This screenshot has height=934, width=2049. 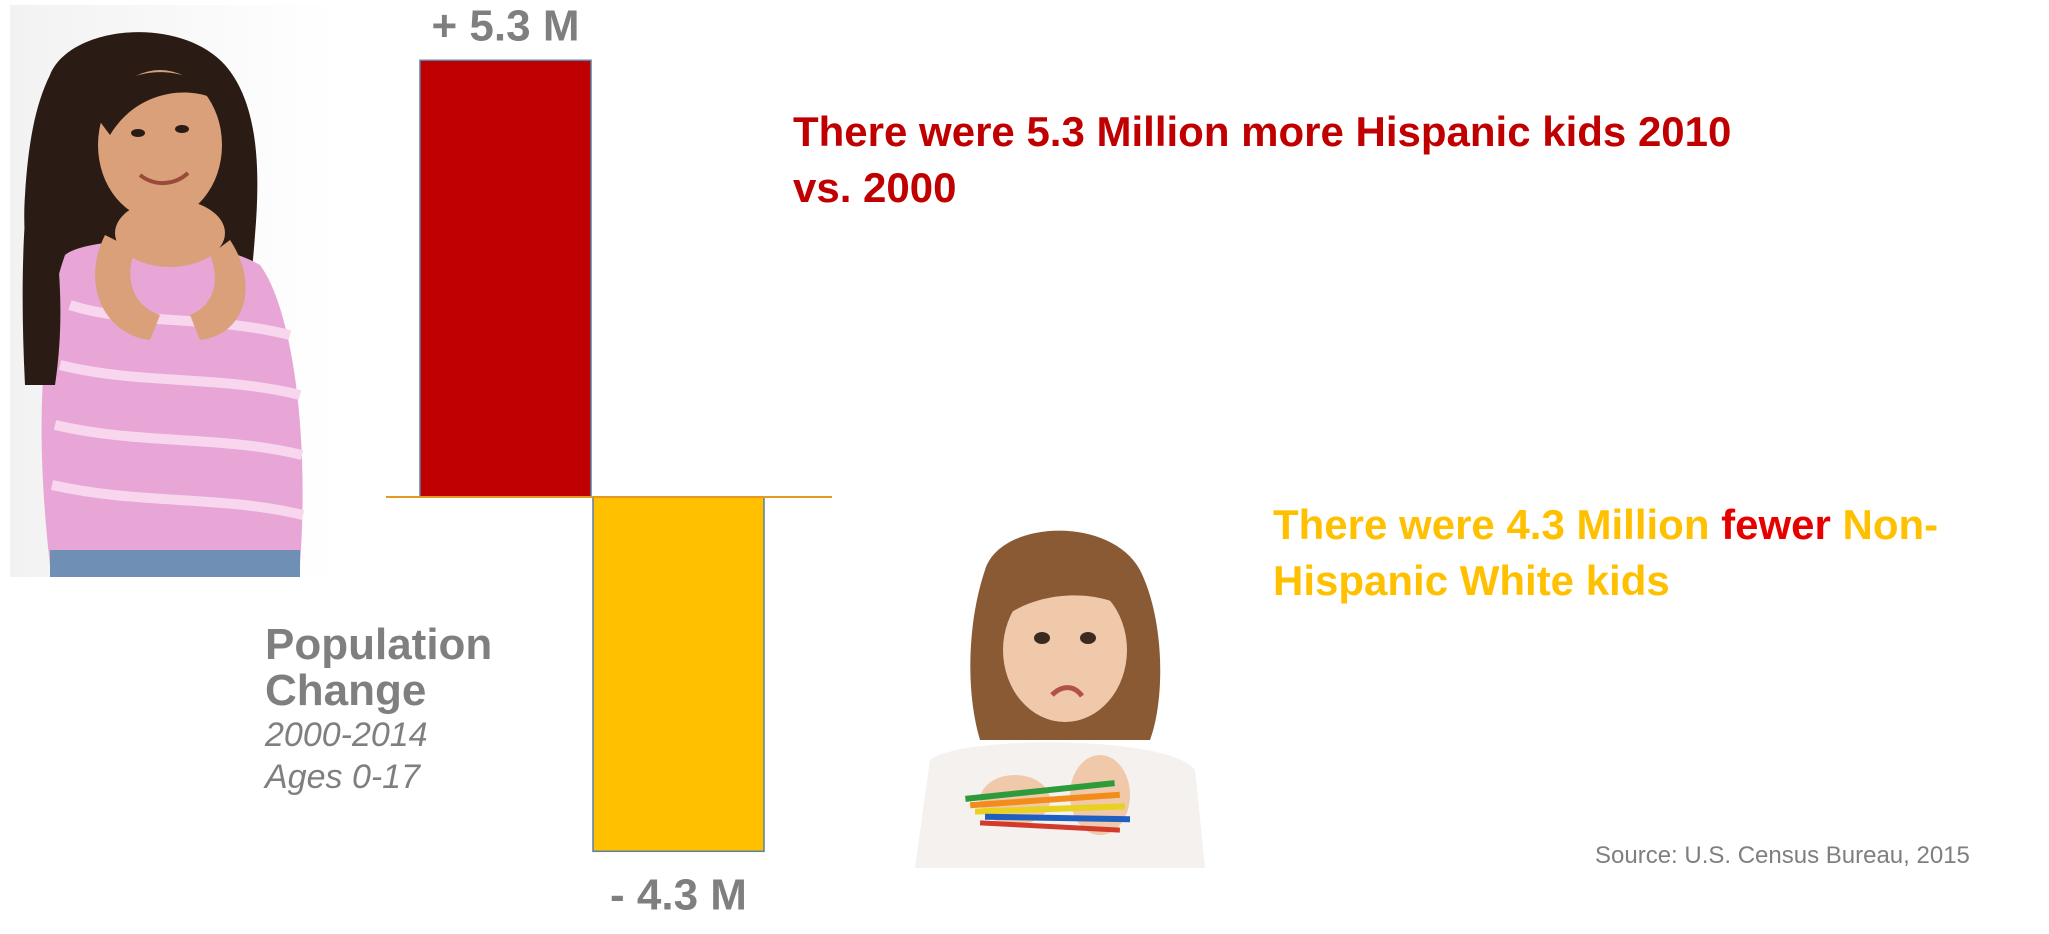 What do you see at coordinates (1606, 552) in the screenshot?
I see `white-headline-end: Non-Hispanic White kids` at bounding box center [1606, 552].